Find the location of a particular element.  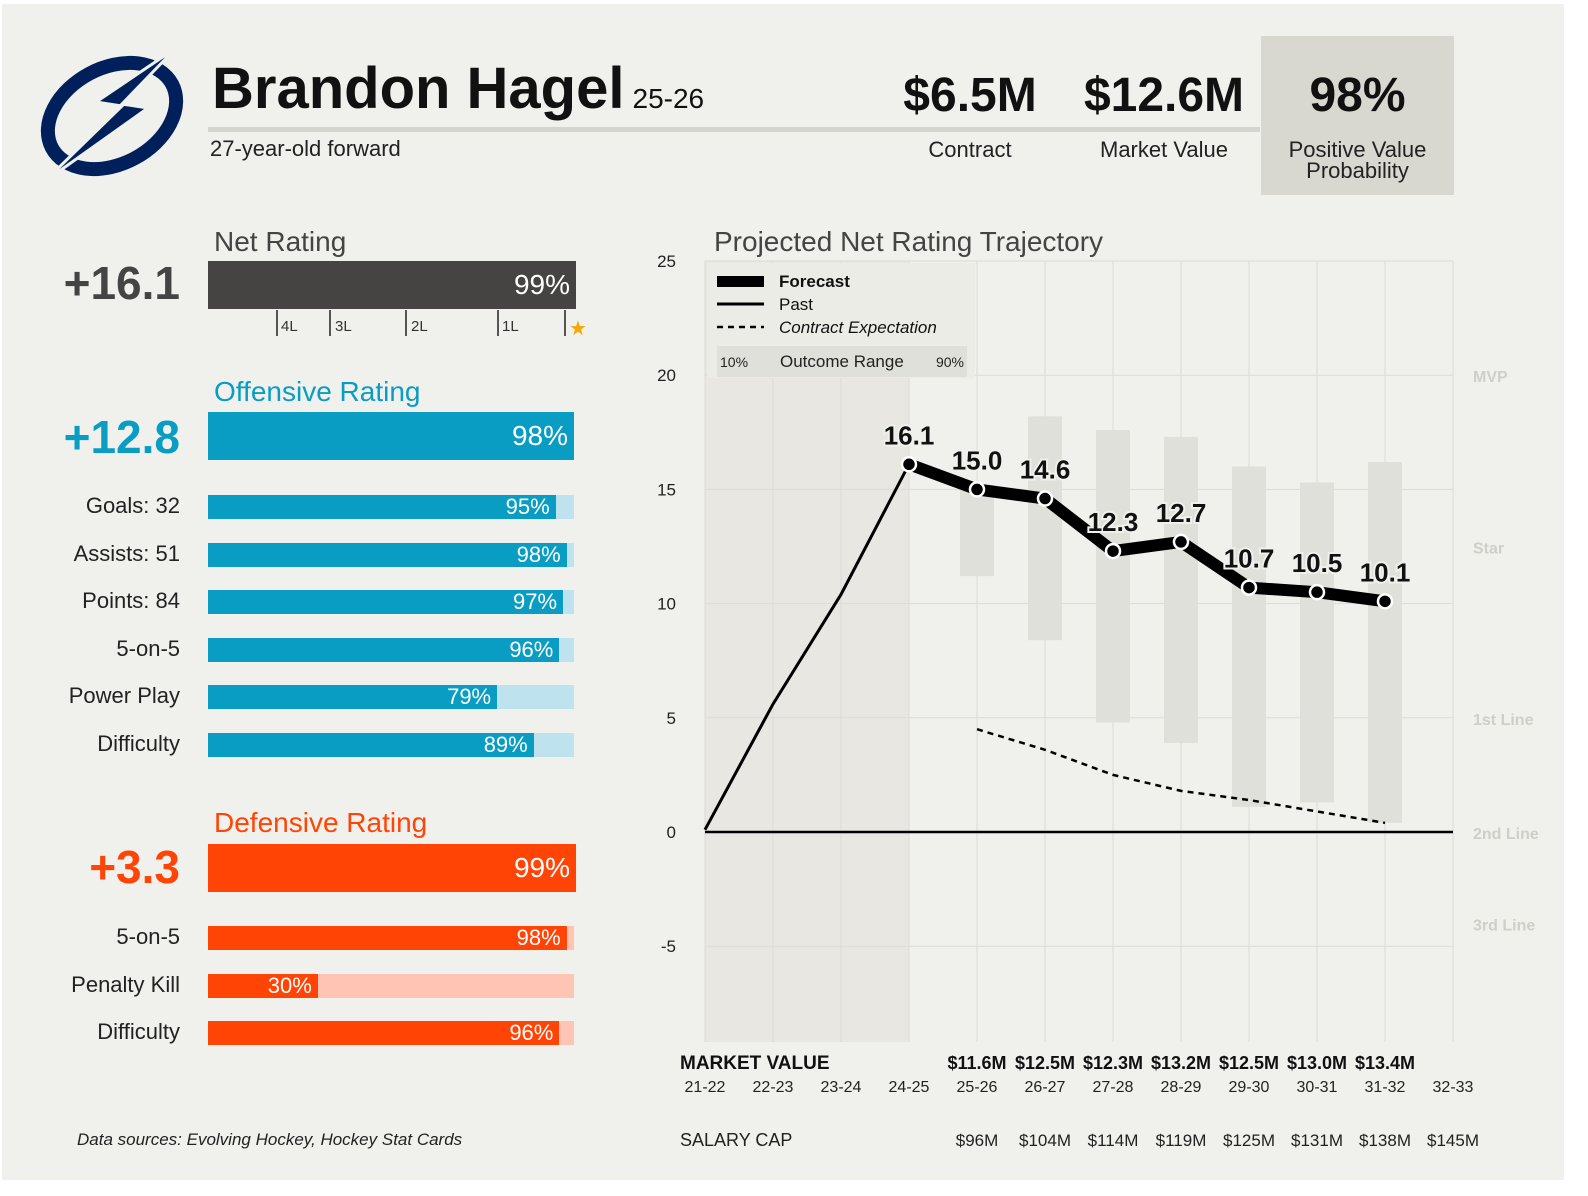

offense-row-pct: 98% is located at coordinates (538, 554).